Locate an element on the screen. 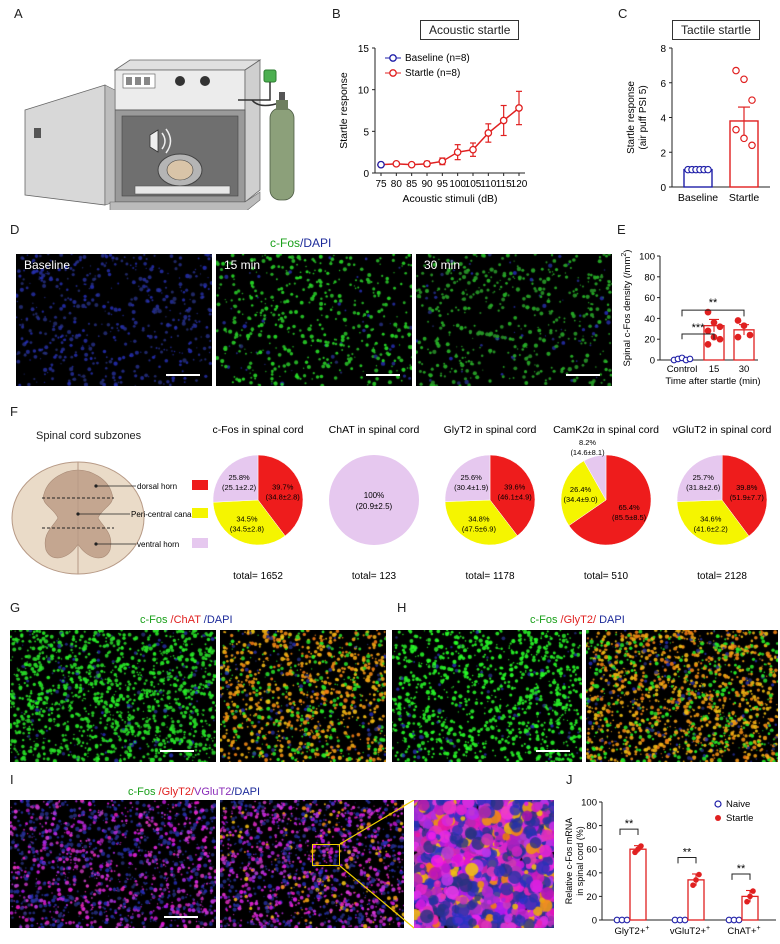  legend-swatch-central is located at coordinates (200, 513).